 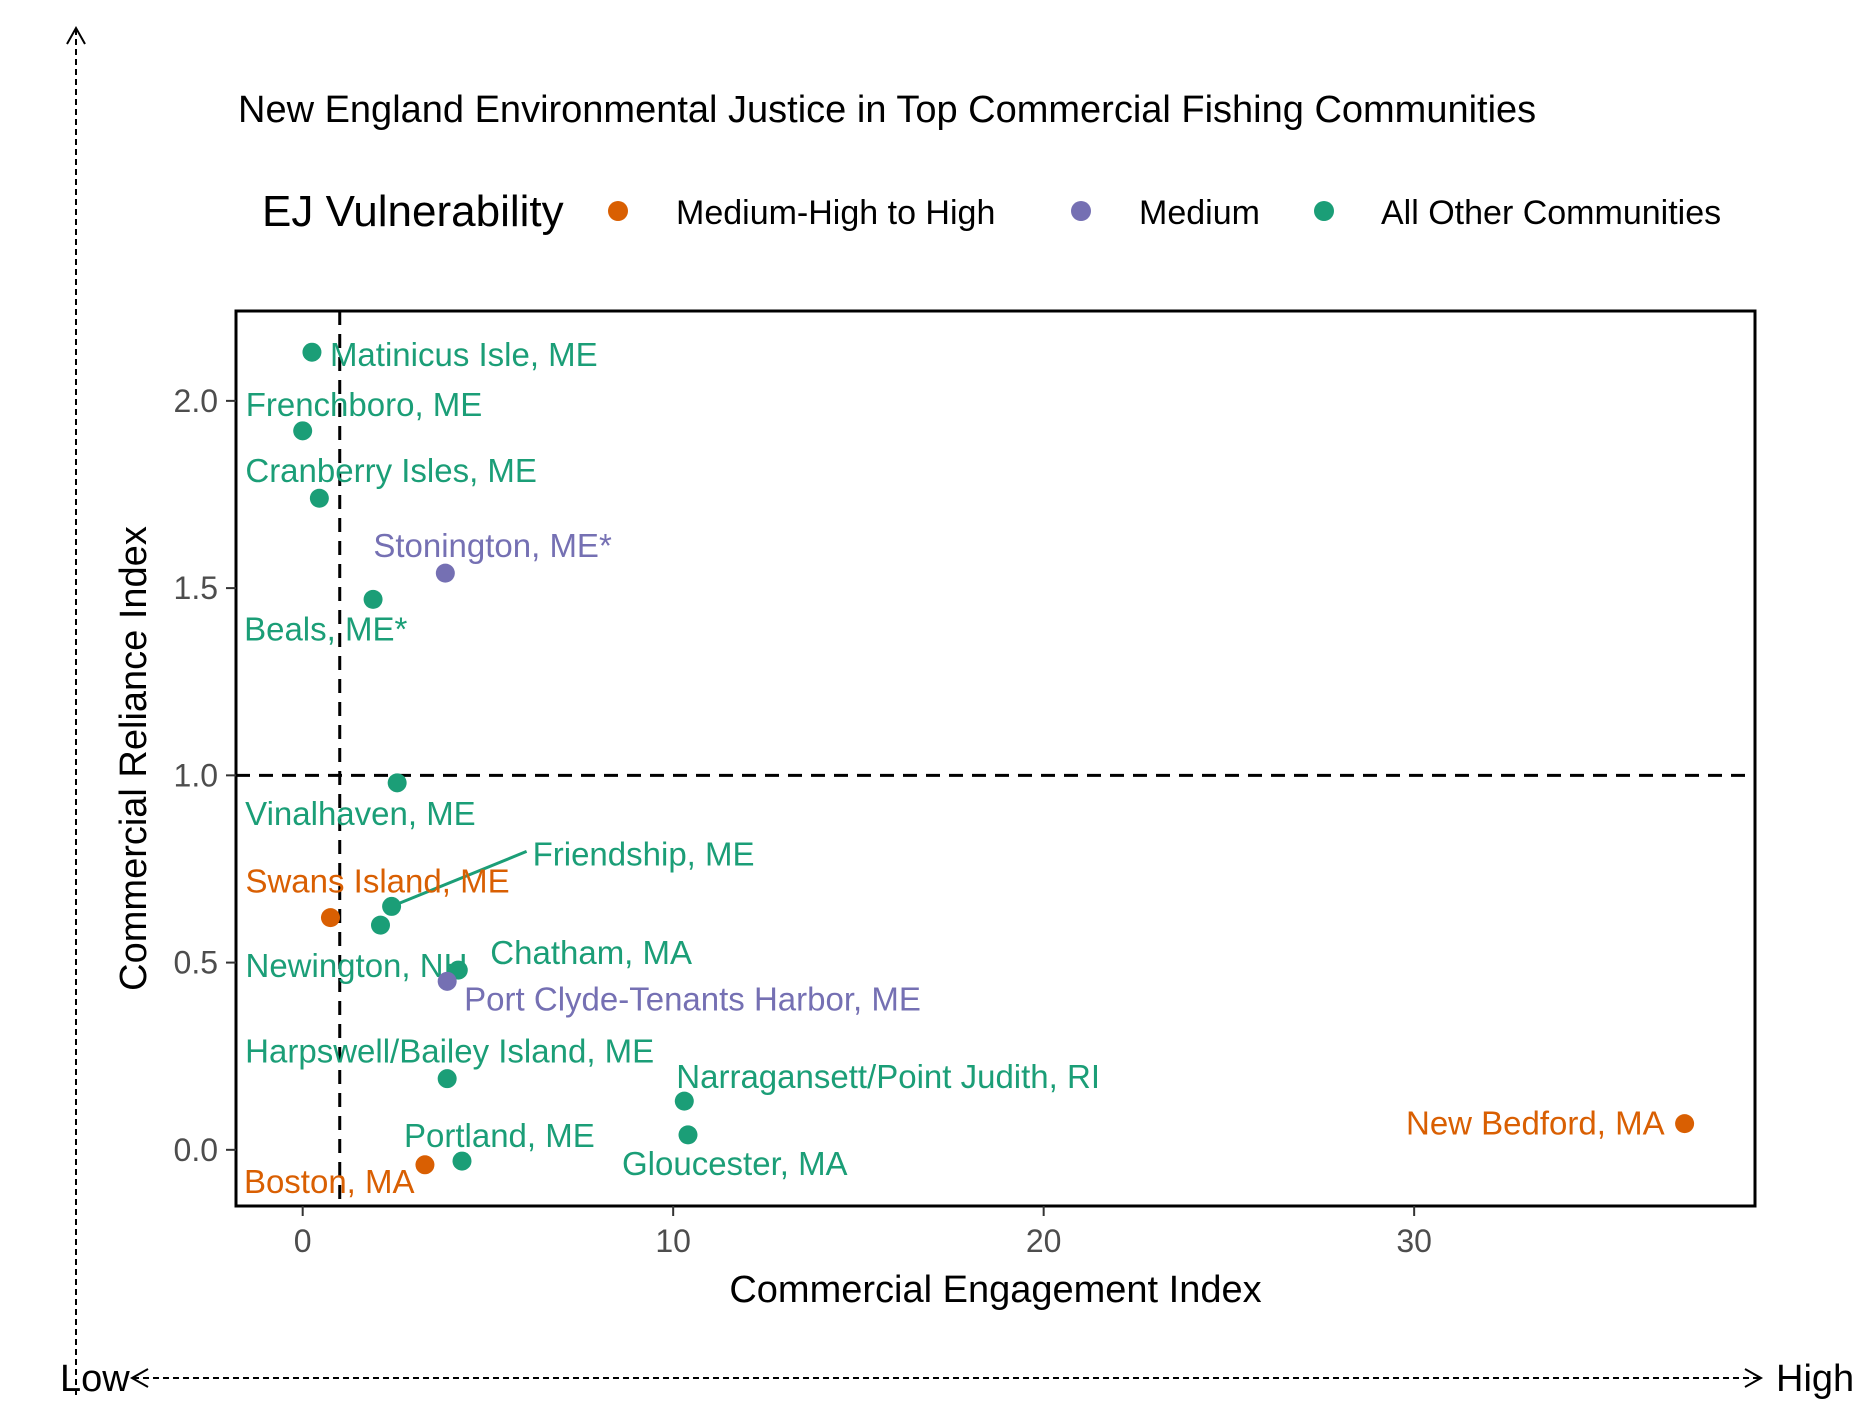 I want to click on point-label: Swans Island, ME, so click(x=377, y=881).